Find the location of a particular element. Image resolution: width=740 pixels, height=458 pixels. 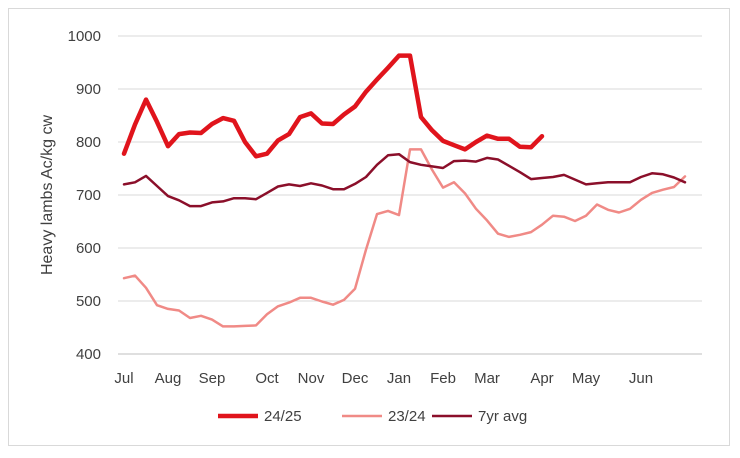

y-tick-label: 1000 is located at coordinates (84, 36).